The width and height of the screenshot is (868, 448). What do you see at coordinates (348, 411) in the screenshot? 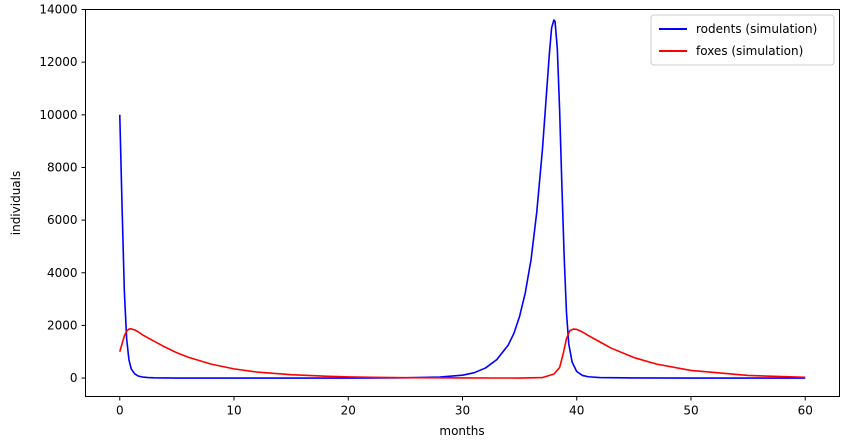
I see `x-tick-label: 20` at bounding box center [348, 411].